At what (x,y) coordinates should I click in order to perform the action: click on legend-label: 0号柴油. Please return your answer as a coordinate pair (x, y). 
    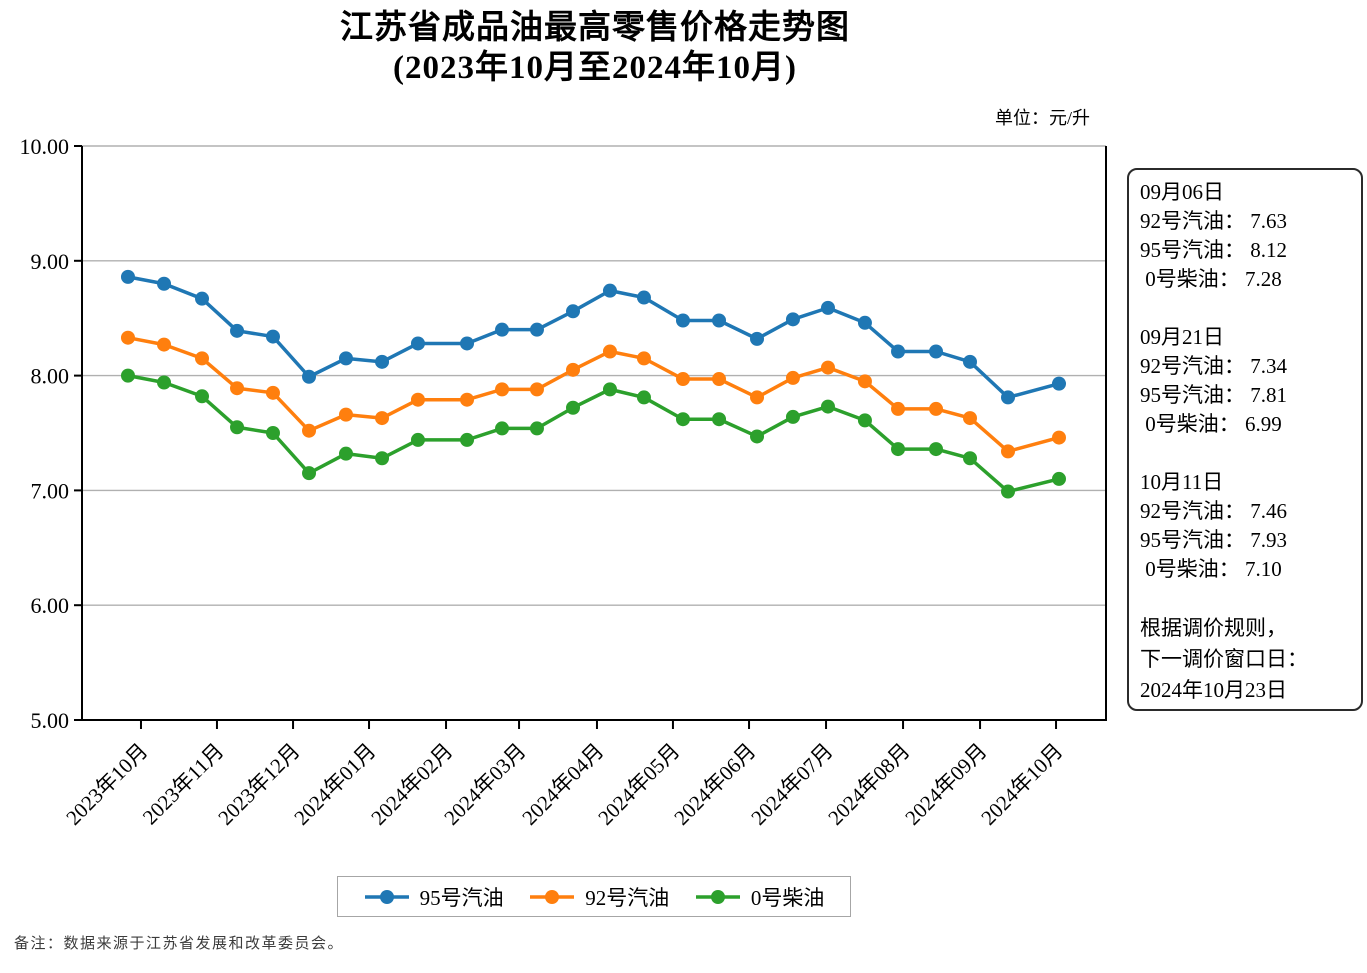
    Looking at the image, I should click on (787, 897).